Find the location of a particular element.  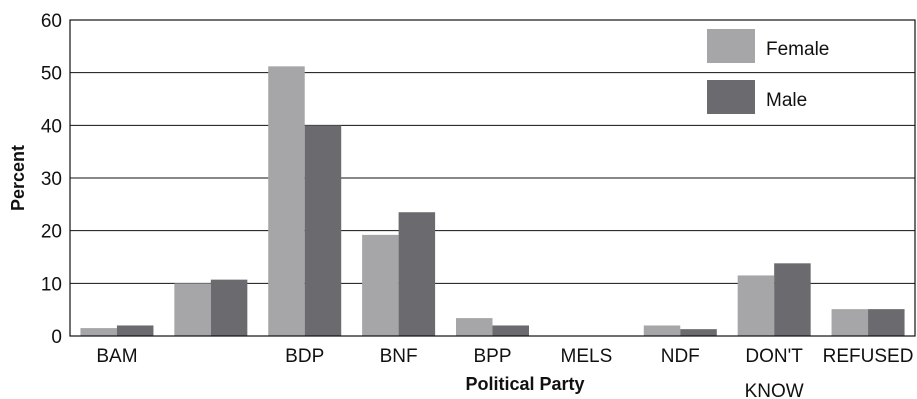

y-tick-label: 0 is located at coordinates (56, 337).